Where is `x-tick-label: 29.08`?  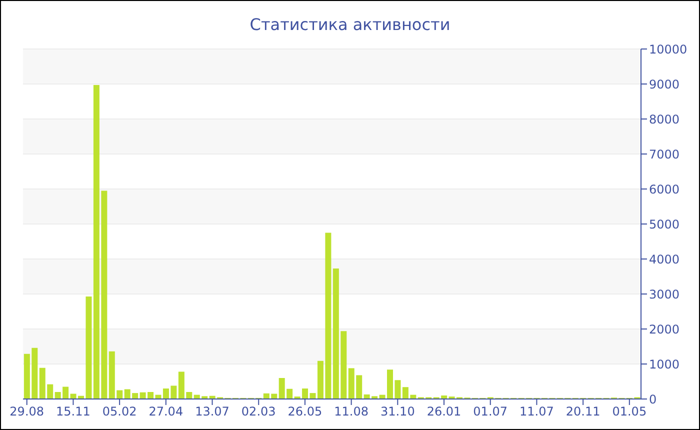 x-tick-label: 29.08 is located at coordinates (27, 411).